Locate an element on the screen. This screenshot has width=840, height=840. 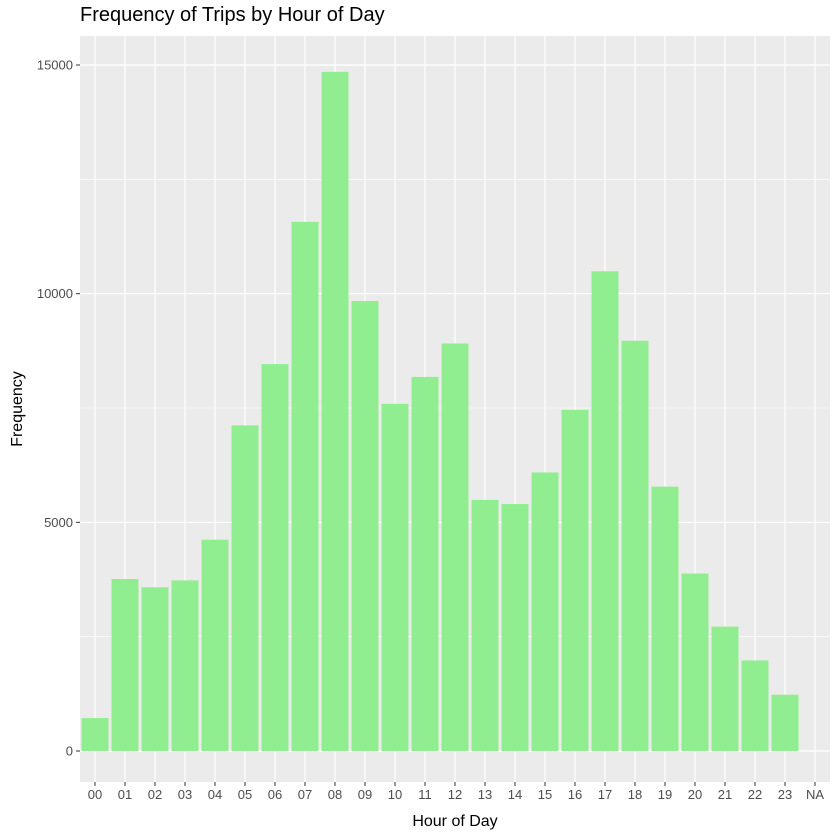
x-tick-label: 23 is located at coordinates (785, 794).